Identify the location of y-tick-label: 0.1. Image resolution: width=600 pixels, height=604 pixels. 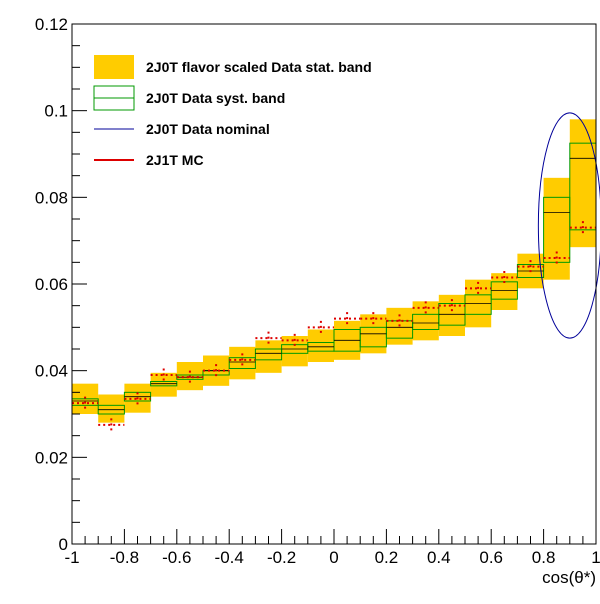
(56, 111).